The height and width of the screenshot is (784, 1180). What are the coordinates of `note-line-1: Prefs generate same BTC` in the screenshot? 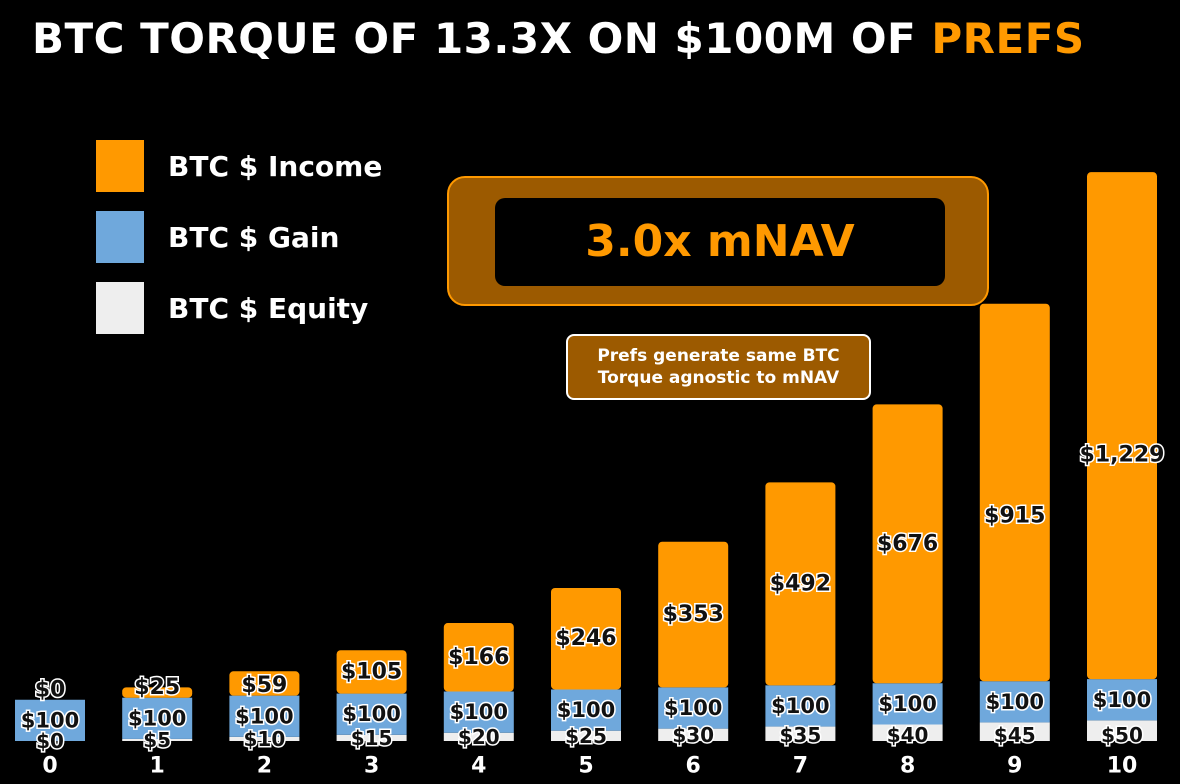 It's located at (718, 355).